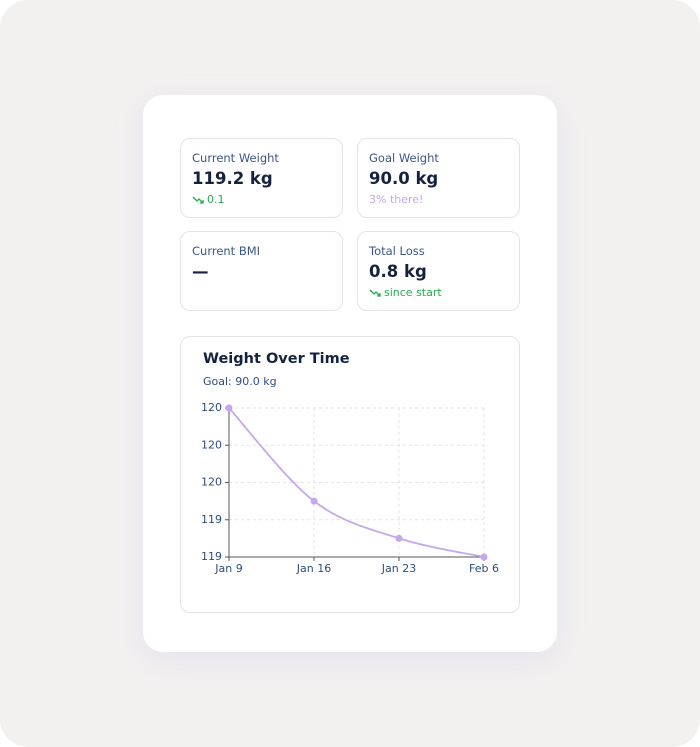 The height and width of the screenshot is (747, 700). I want to click on card-label: Current Weight, so click(235, 158).